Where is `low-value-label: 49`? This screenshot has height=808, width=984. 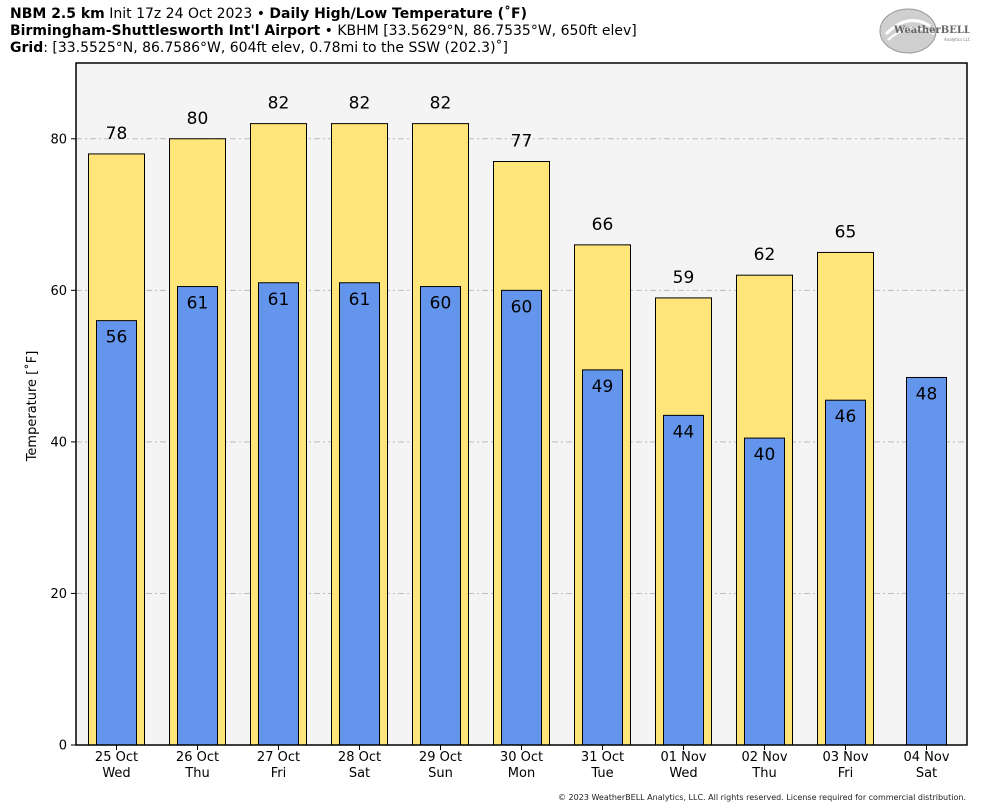
low-value-label: 49 is located at coordinates (603, 387).